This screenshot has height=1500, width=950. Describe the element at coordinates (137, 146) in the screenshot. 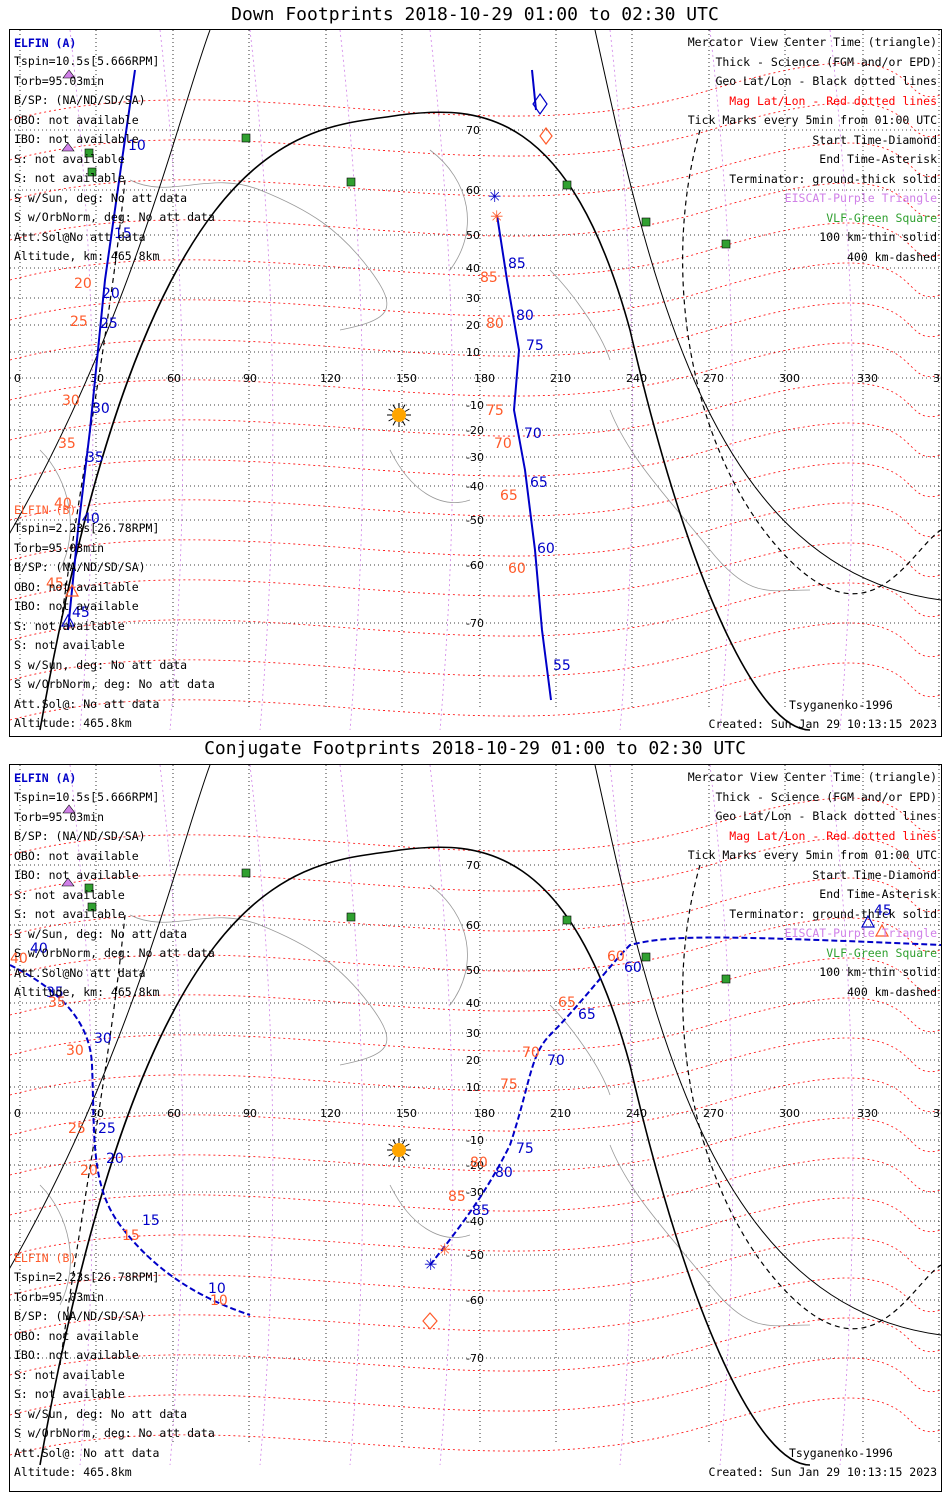

I see `track-a-time-label: 10` at that location.